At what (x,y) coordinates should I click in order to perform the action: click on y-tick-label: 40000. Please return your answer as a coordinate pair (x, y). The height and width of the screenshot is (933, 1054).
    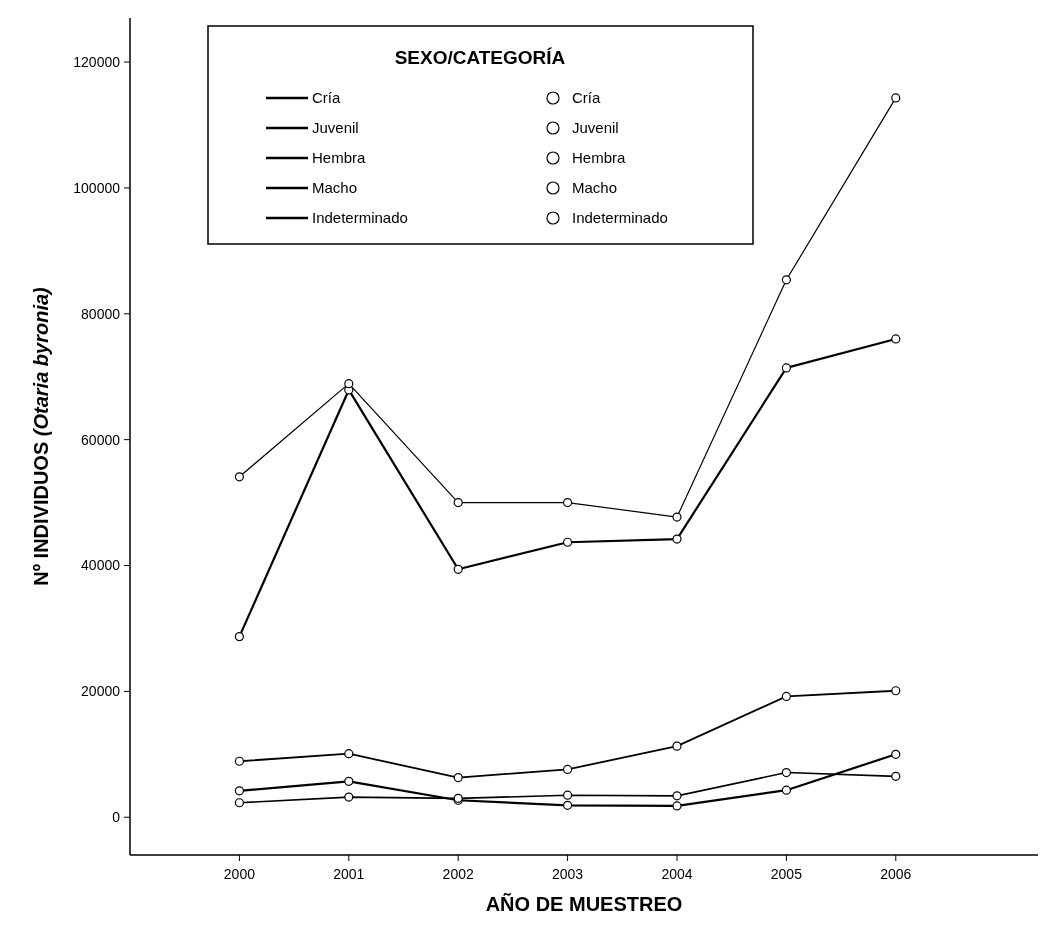
    Looking at the image, I should click on (101, 565).